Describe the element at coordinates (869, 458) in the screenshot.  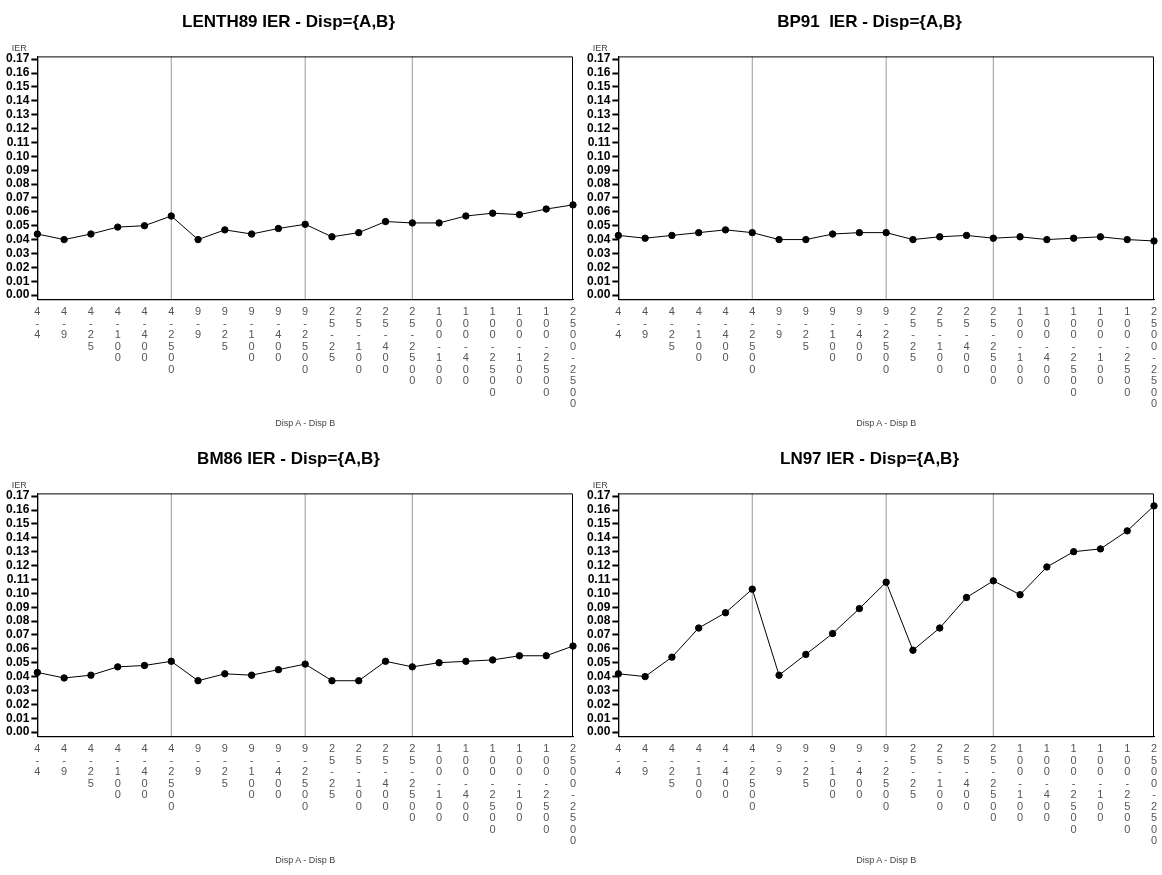
I see `chart-title: LN97 IER - Disp={A,B}` at that location.